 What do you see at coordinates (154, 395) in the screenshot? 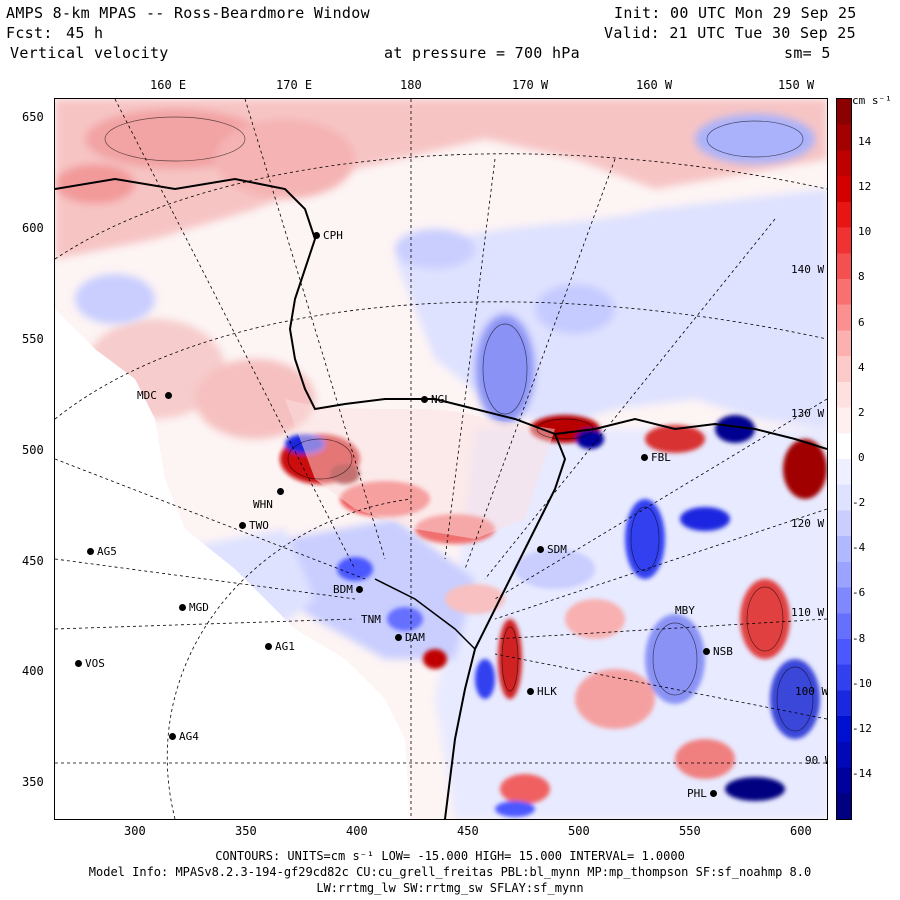
I see `station-mdc: MDC` at bounding box center [154, 395].